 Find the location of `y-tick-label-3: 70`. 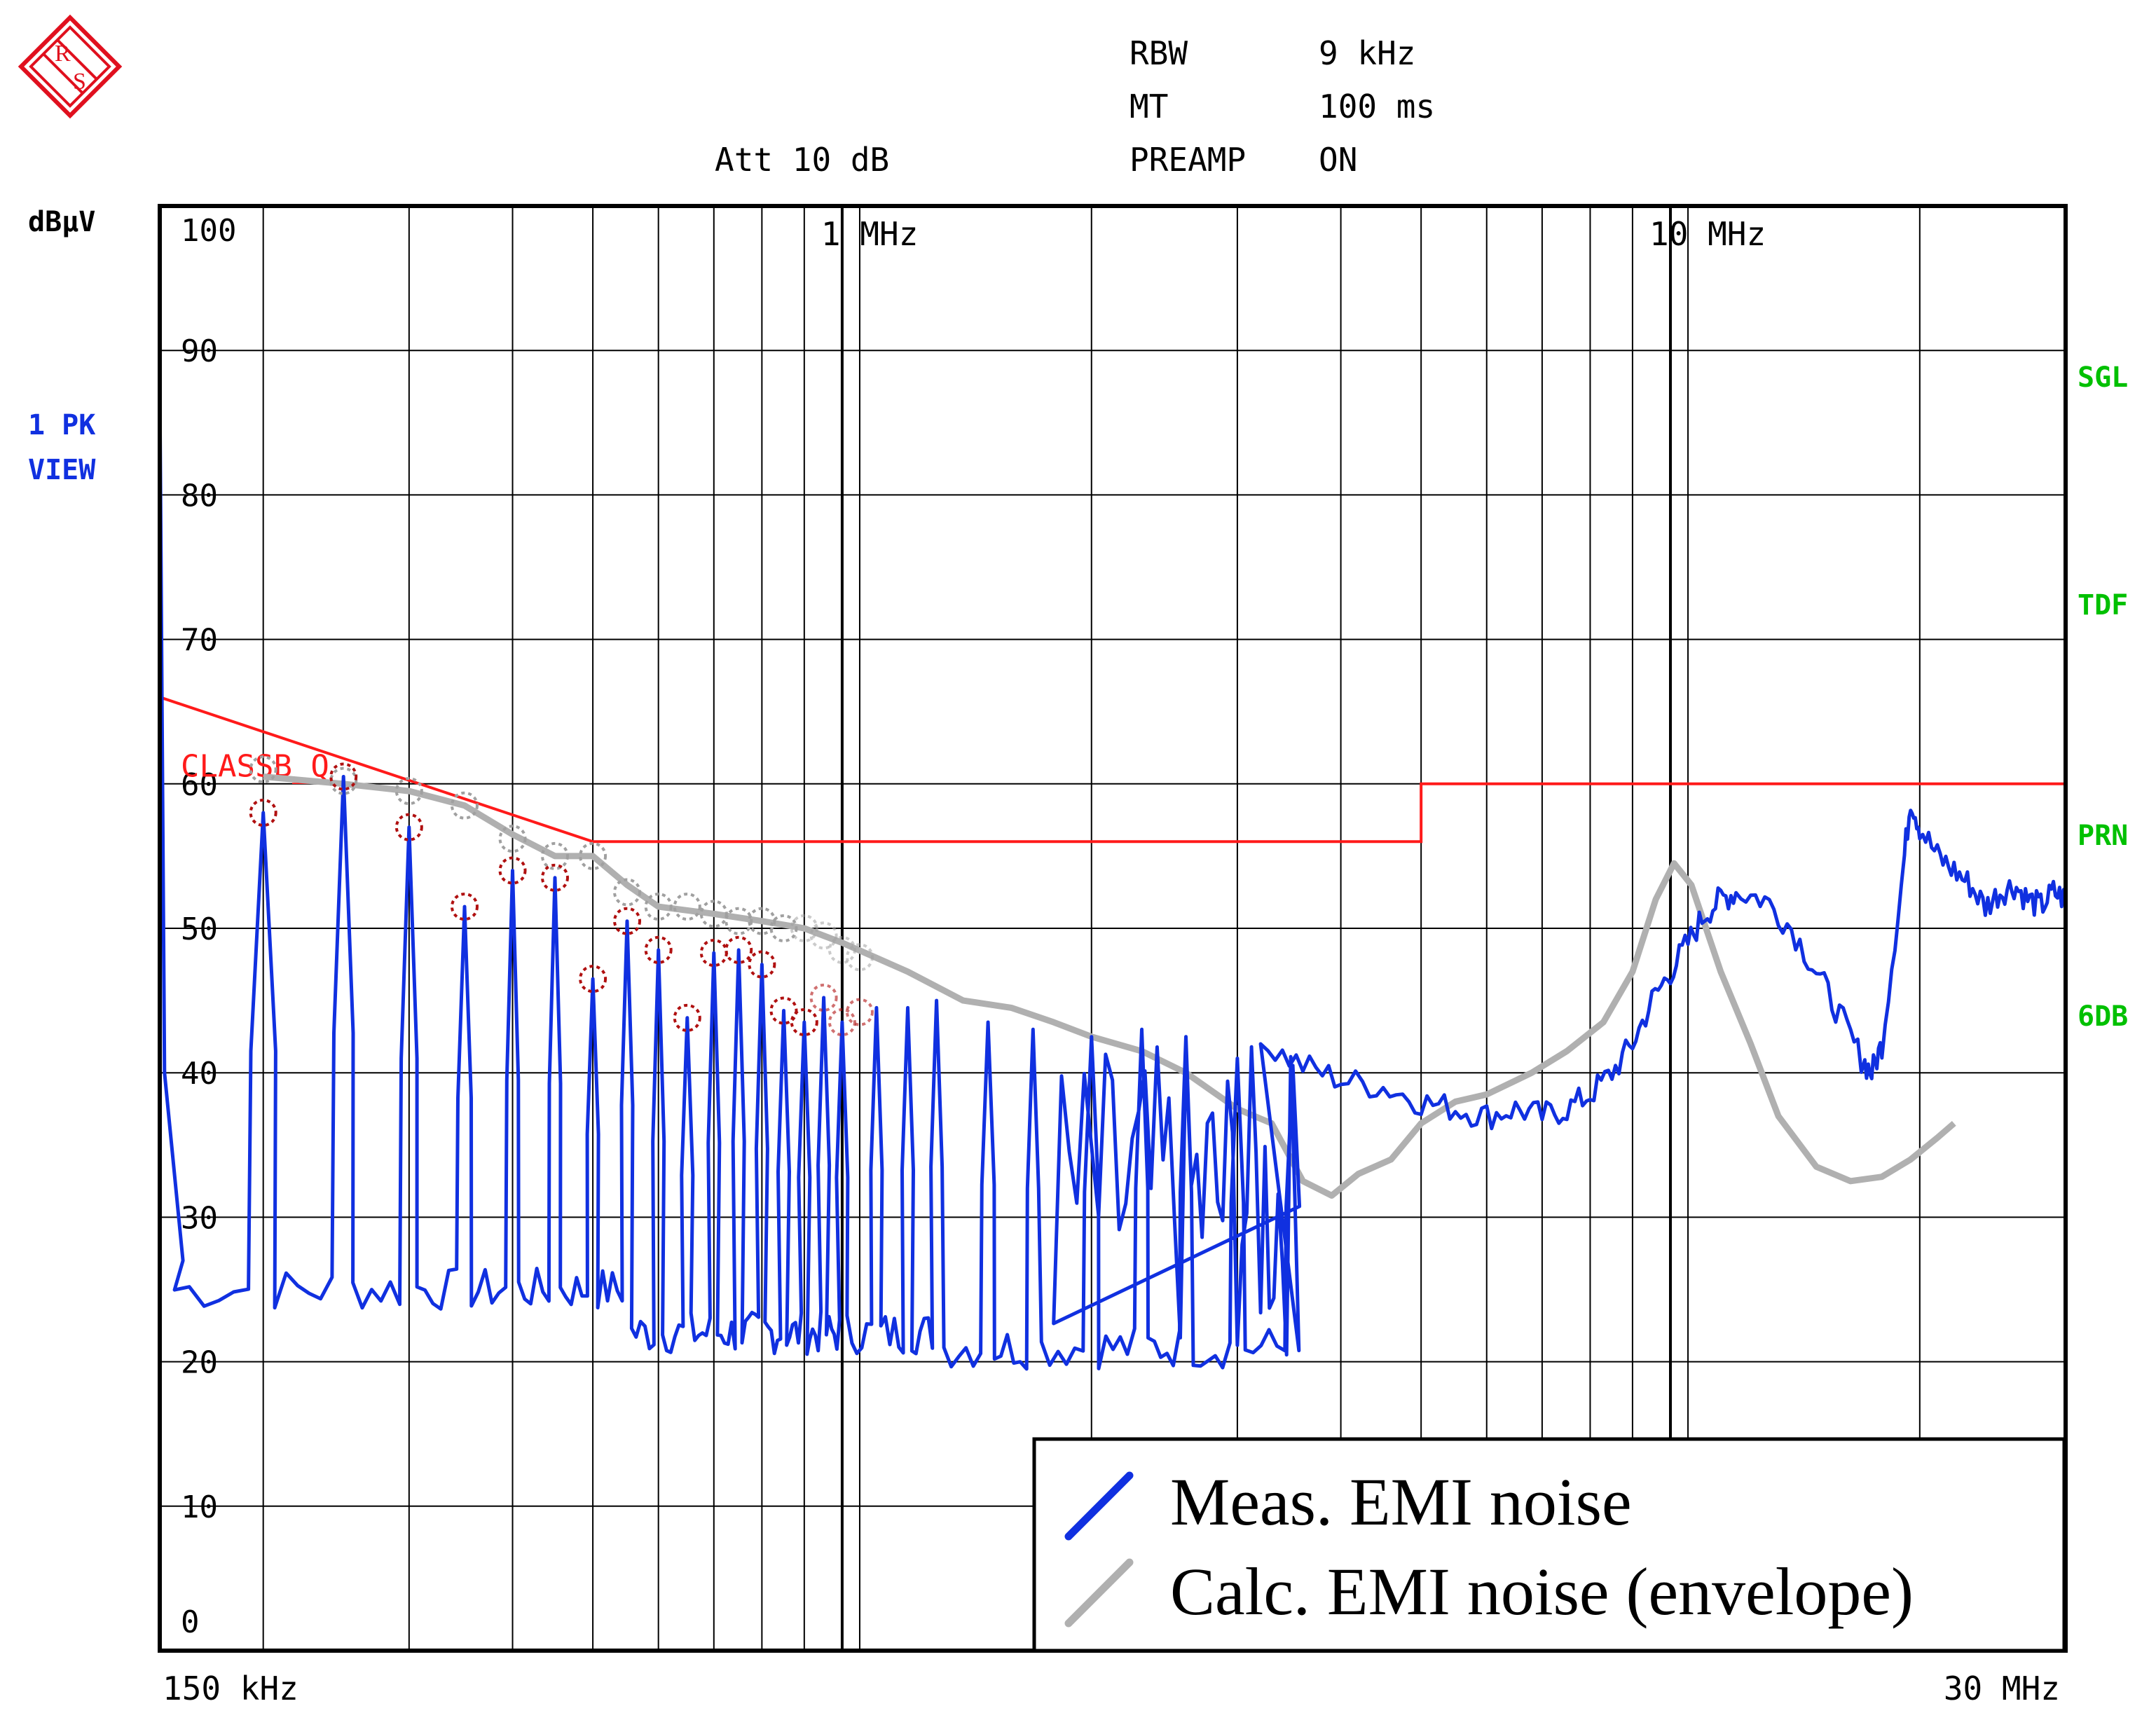

y-tick-label-3: 70 is located at coordinates (199, 641).